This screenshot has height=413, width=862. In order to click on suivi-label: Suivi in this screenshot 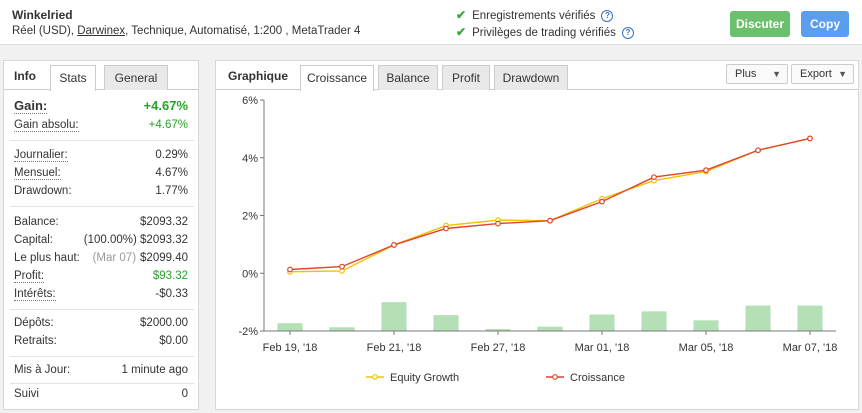, I will do `click(26, 394)`.